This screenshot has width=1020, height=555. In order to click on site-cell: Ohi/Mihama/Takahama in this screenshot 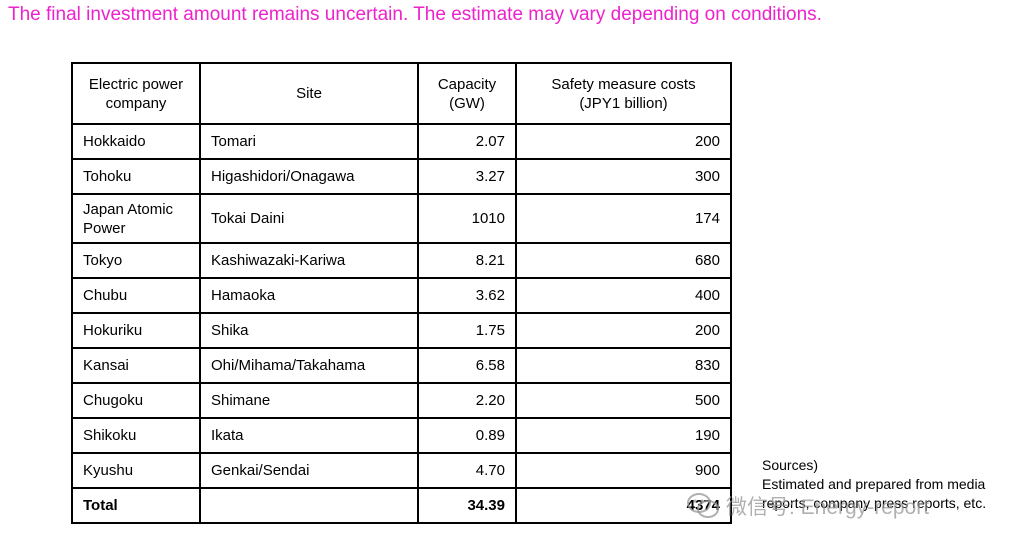, I will do `click(309, 365)`.